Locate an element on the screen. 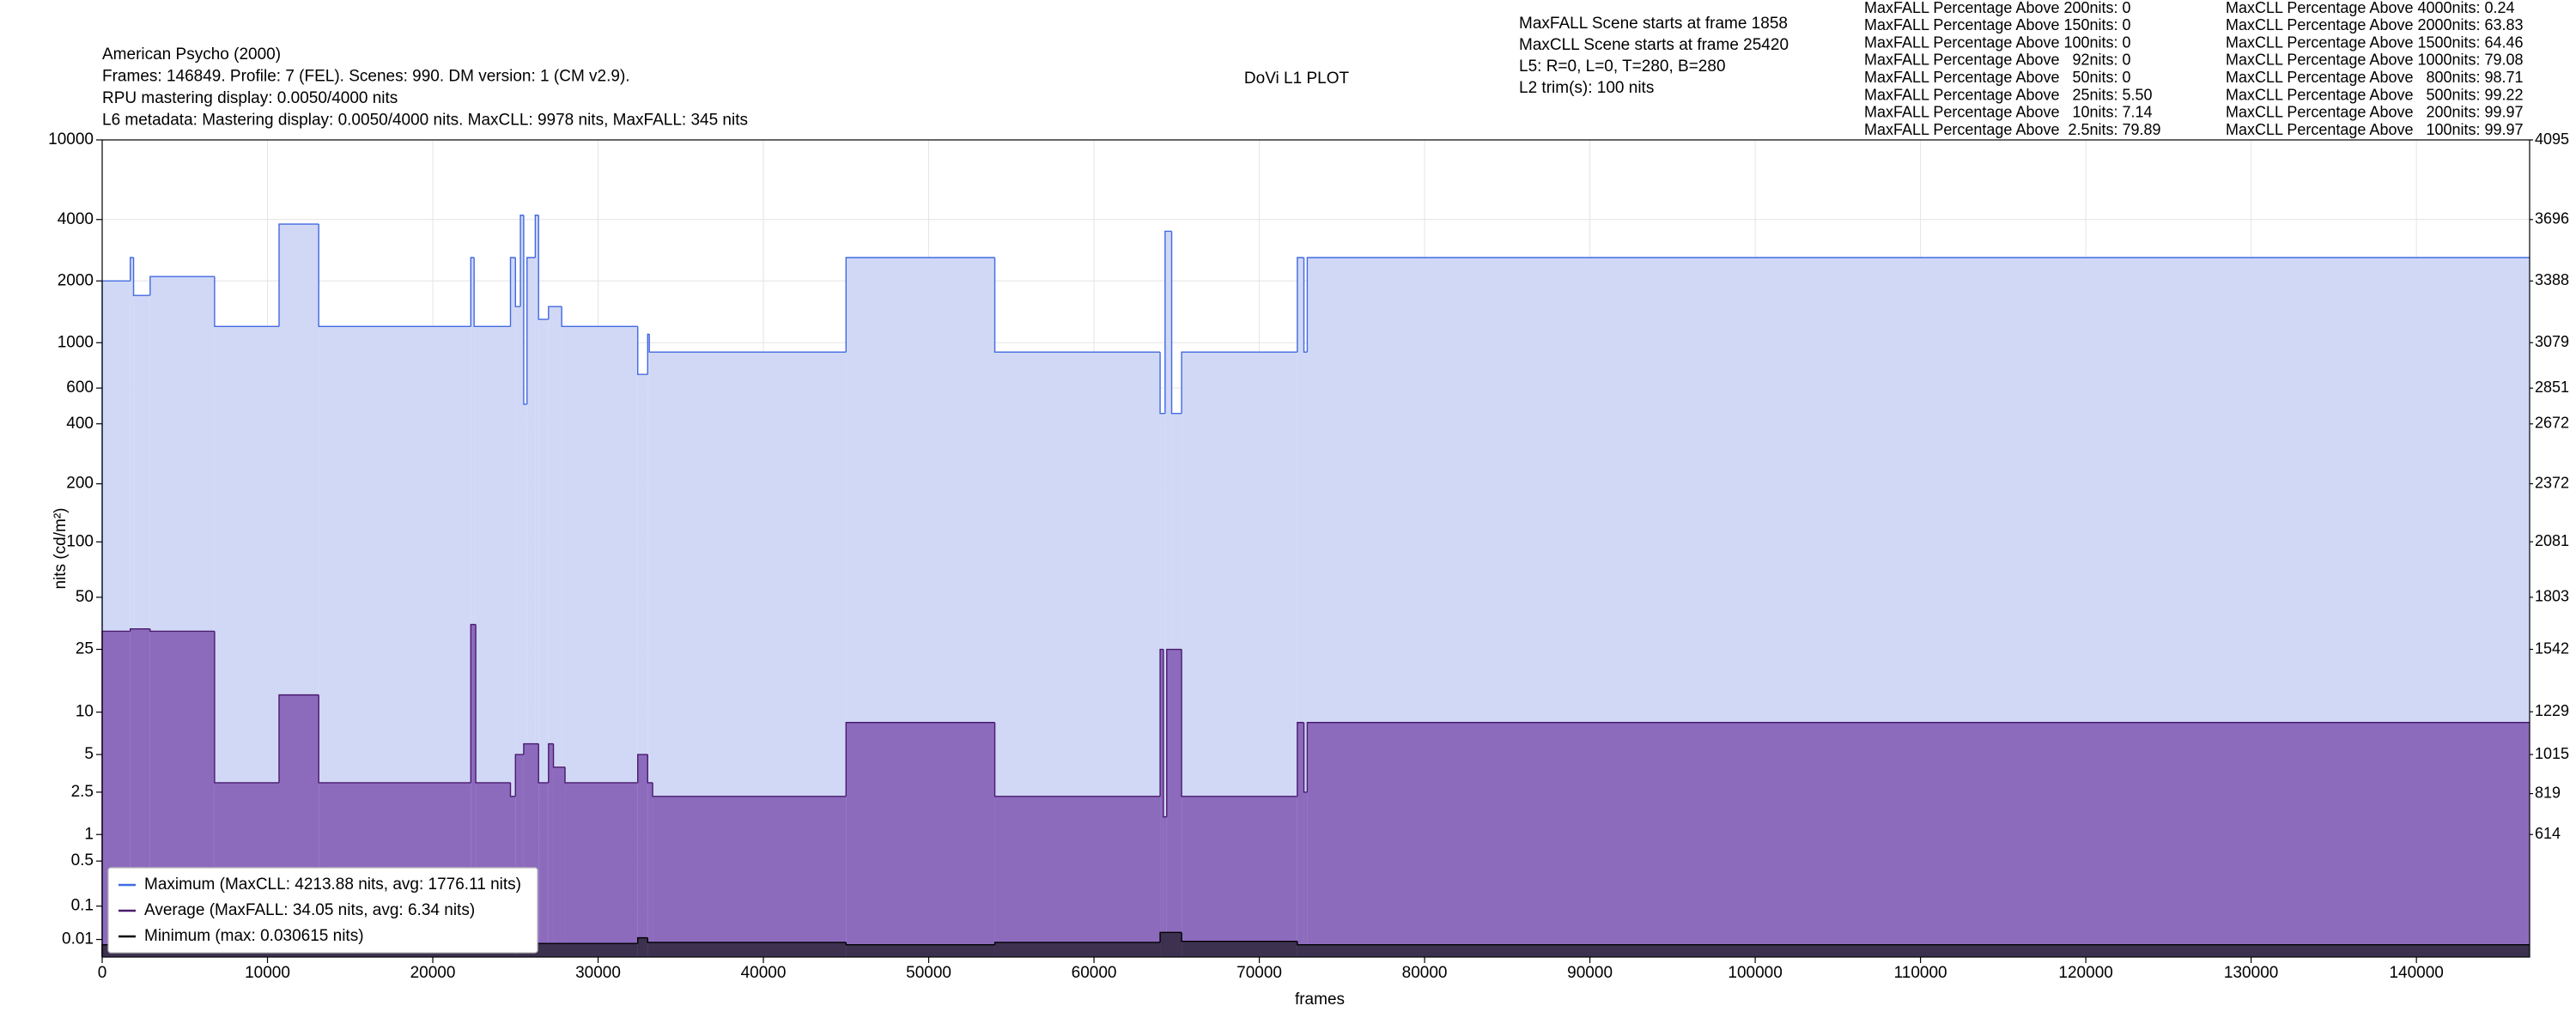 Image resolution: width=2576 pixels, height=1030 pixels. y-tick-label: 0.01 is located at coordinates (78, 939).